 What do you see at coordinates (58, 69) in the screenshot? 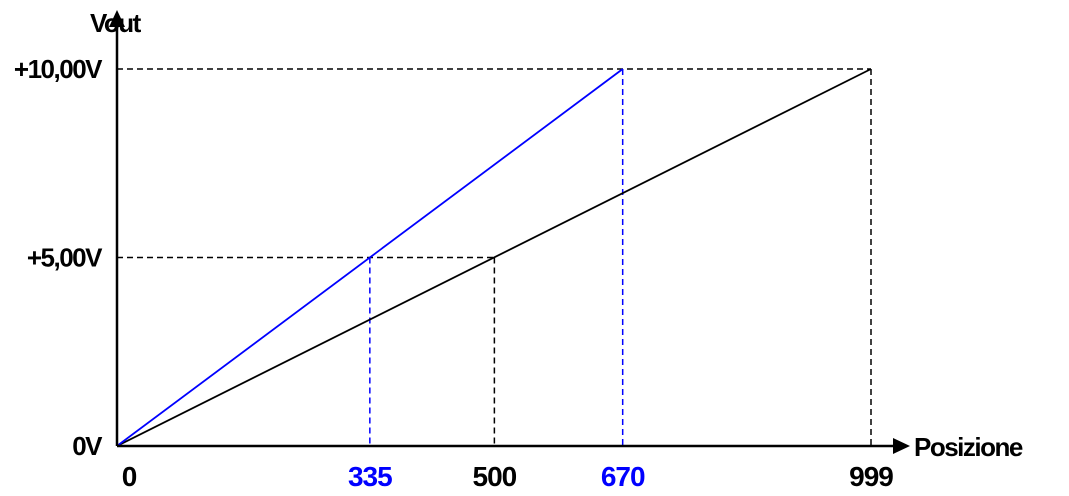
I see `y-tick-label-2: +10,00V` at bounding box center [58, 69].